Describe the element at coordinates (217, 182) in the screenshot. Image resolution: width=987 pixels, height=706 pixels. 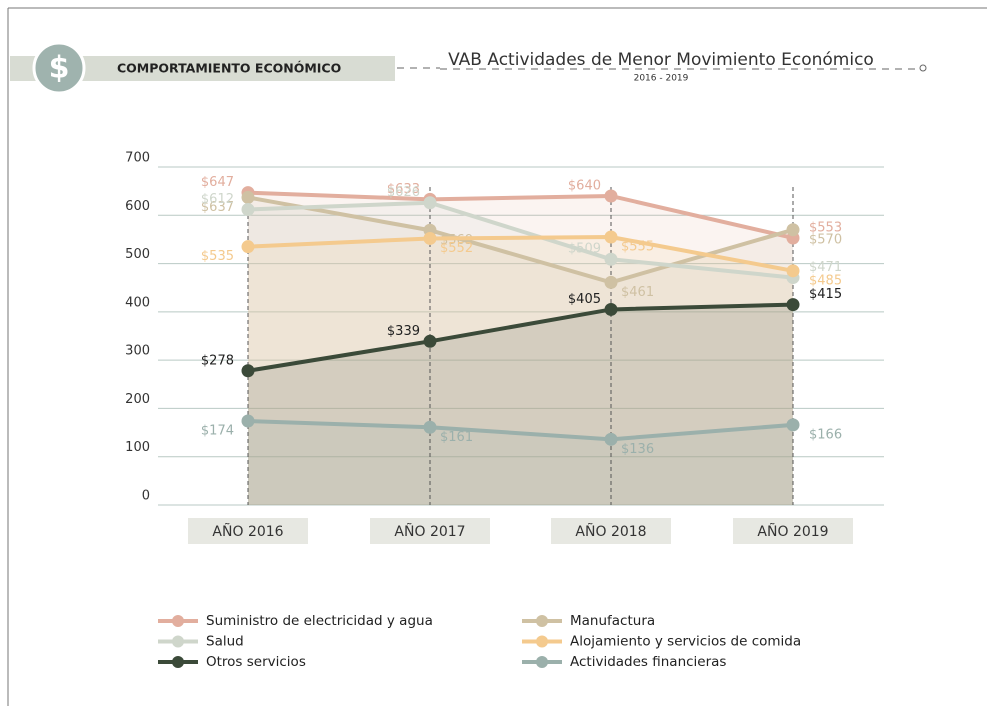
I see `value-label: $647` at that location.